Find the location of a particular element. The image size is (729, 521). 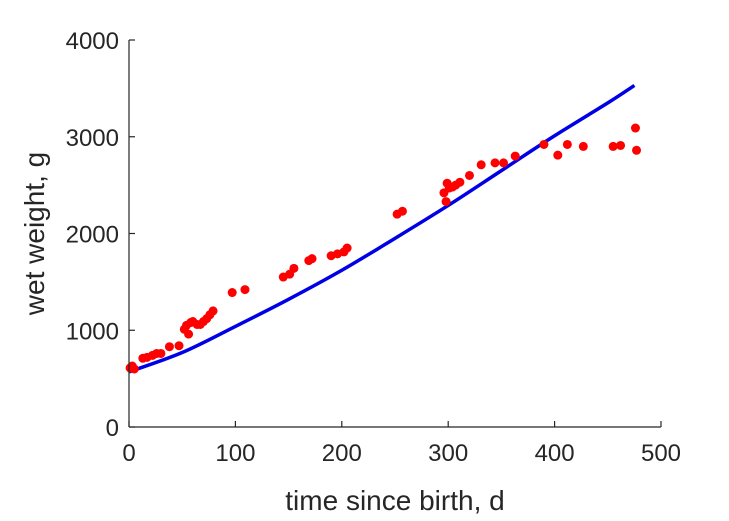

y-tick-label: 3000 is located at coordinates (92, 138).